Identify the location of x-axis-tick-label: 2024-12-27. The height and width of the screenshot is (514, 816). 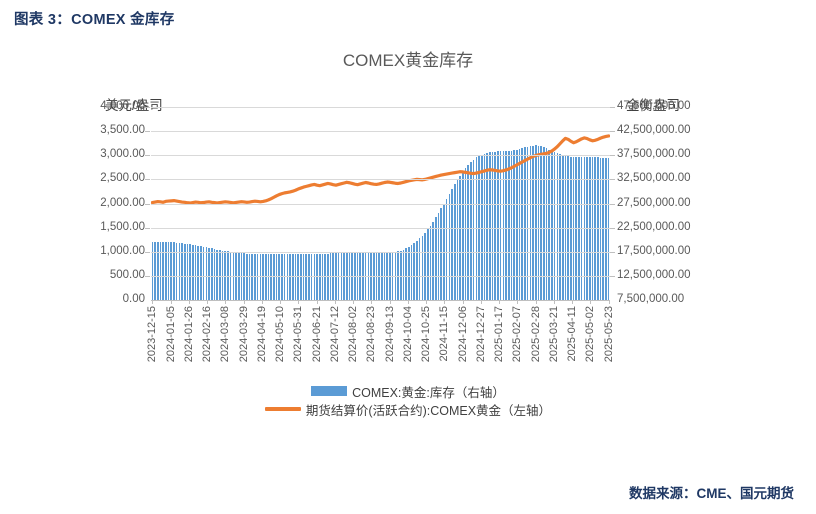
(480, 334).